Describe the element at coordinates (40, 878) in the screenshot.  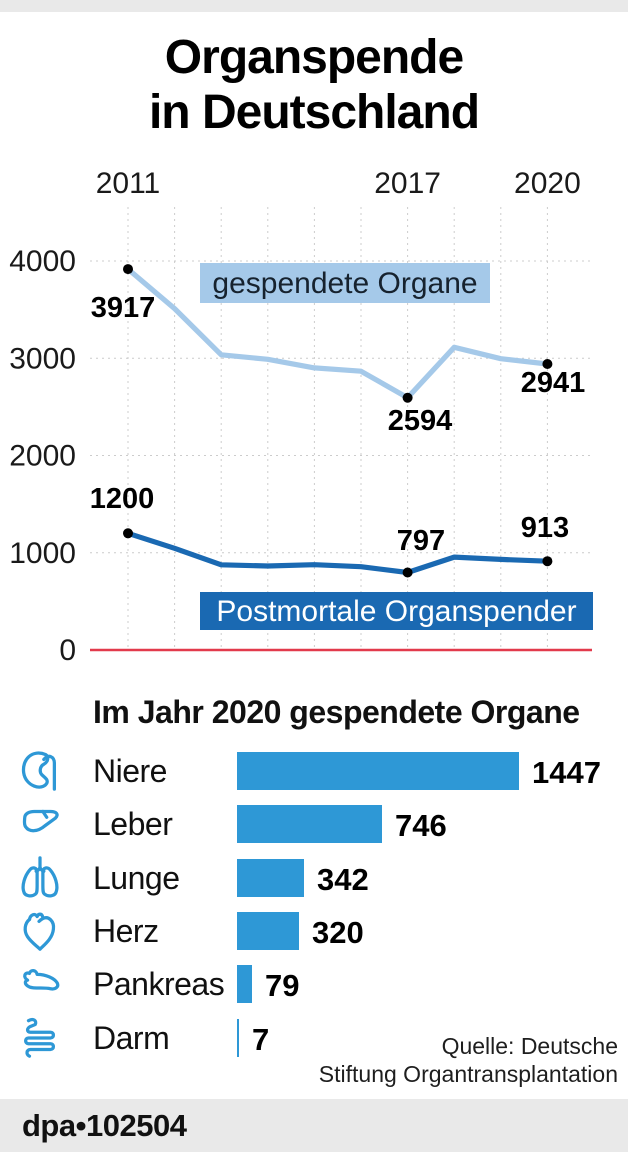
I see `lungs-icon` at that location.